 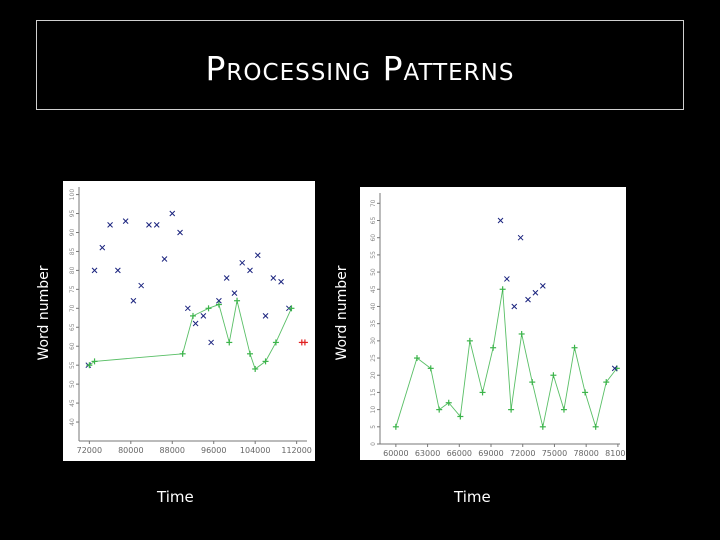 What do you see at coordinates (373, 427) in the screenshot?
I see `y-tick-label: 5` at bounding box center [373, 427].